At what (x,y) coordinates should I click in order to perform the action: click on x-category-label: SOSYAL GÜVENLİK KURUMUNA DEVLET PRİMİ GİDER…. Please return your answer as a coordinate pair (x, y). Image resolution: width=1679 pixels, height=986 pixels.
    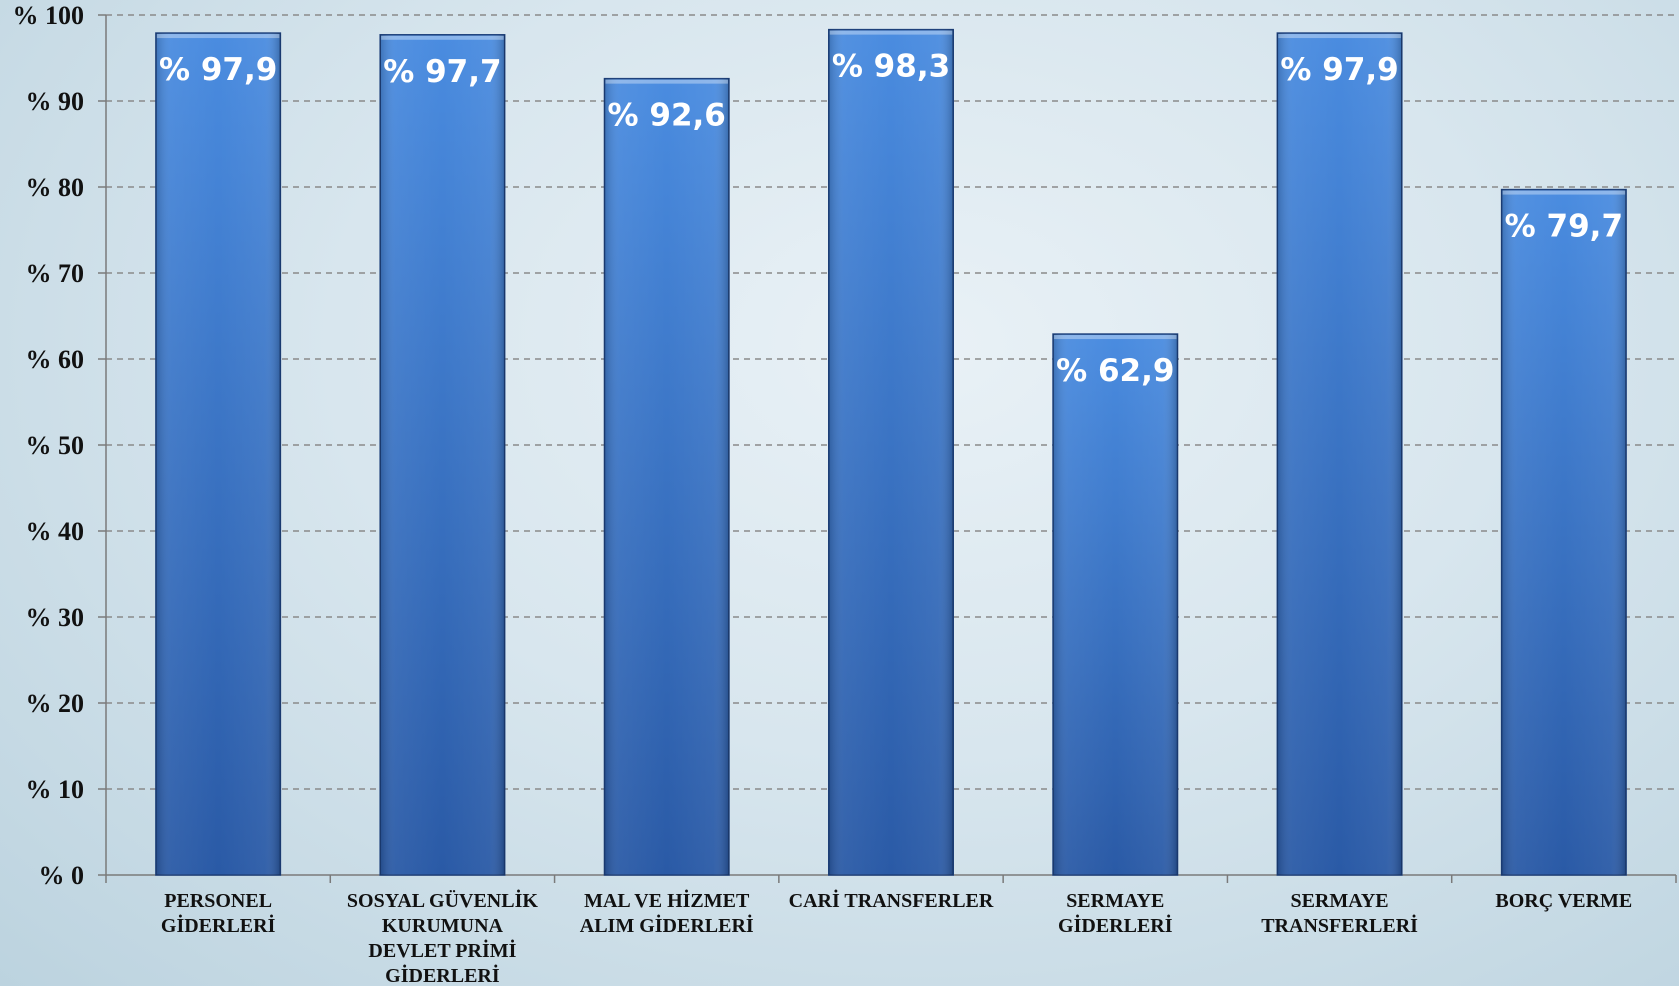
    Looking at the image, I should click on (442, 937).